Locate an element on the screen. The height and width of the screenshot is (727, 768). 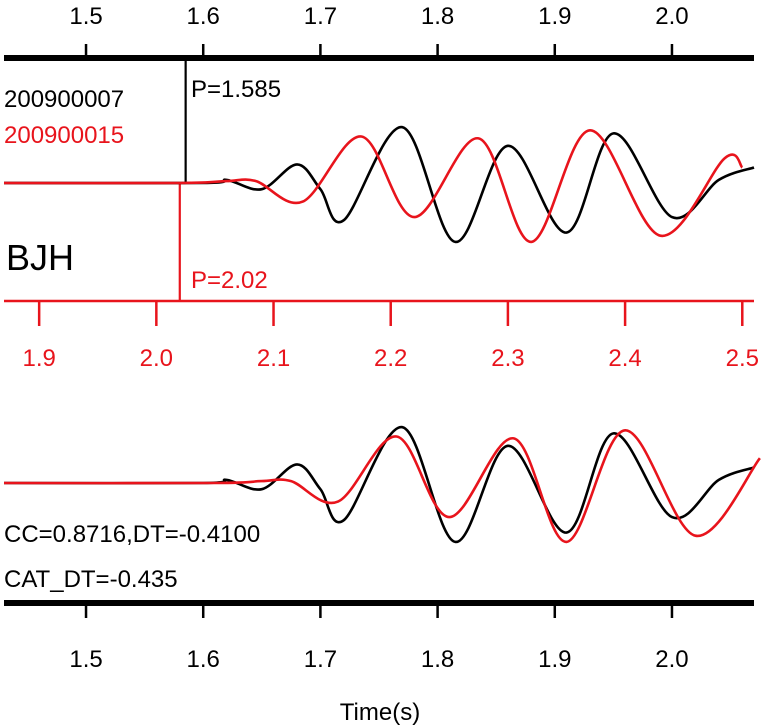
x-axis-title: Time(s) is located at coordinates (380, 712).